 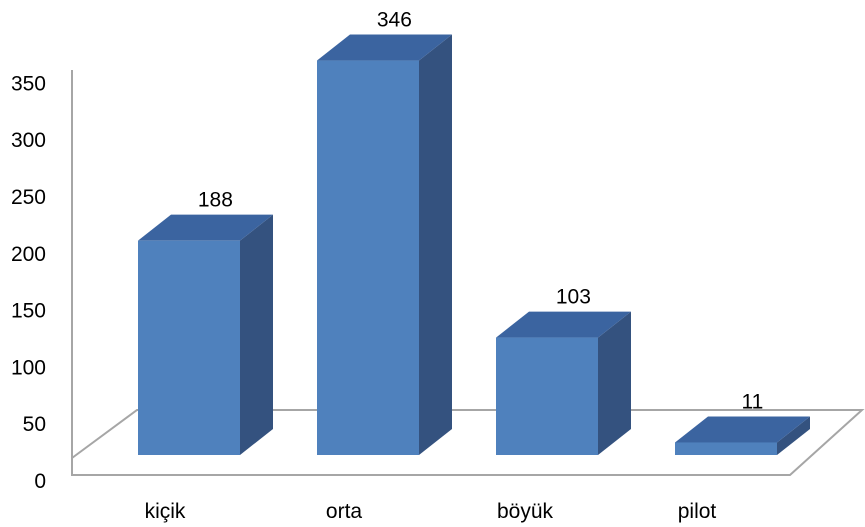 I want to click on data-label: 346, so click(x=394, y=20).